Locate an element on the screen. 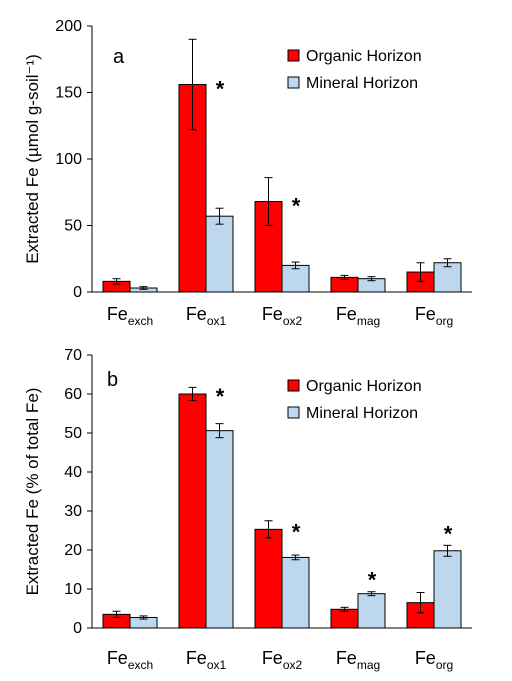  y-tick-label: 10 is located at coordinates (73, 589).